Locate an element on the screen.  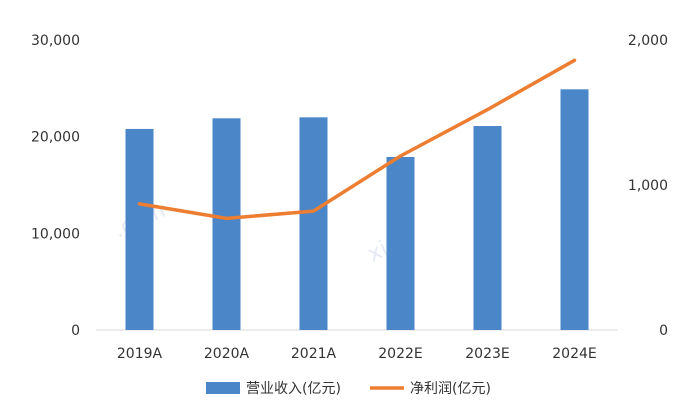
y-axis-left: 0 10,000 20,000 30,000 is located at coordinates (55, 186).